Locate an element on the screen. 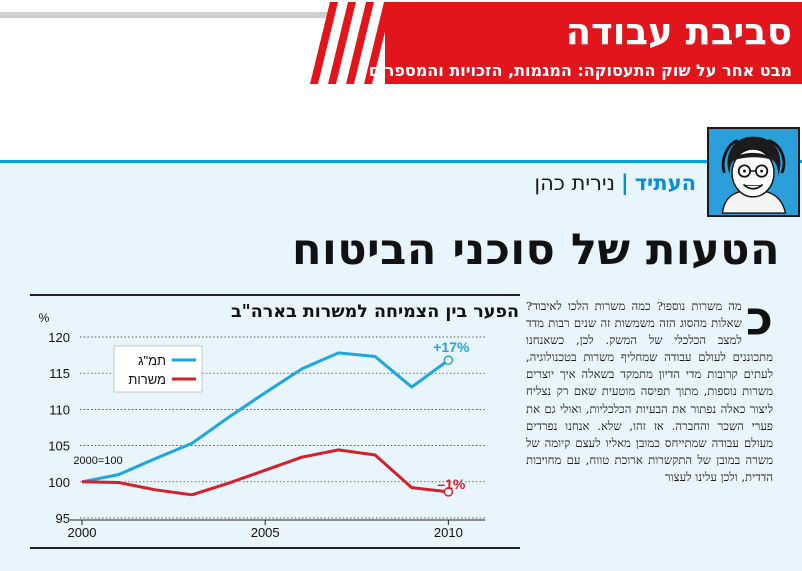 The width and height of the screenshot is (802, 571). y-tick-label: 115 is located at coordinates (59, 373).